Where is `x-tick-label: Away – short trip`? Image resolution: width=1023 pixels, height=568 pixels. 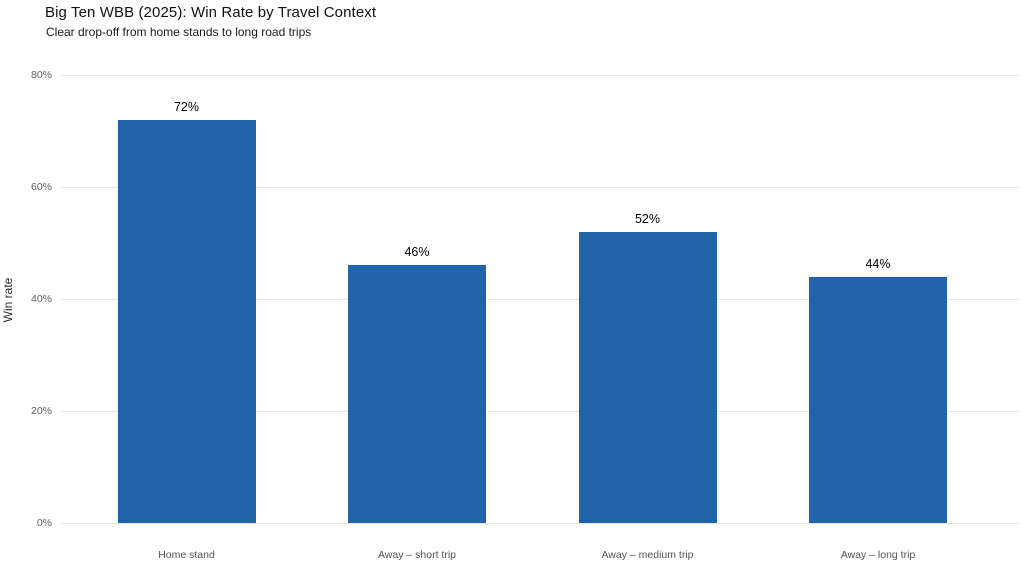 x-tick-label: Away – short trip is located at coordinates (416, 555).